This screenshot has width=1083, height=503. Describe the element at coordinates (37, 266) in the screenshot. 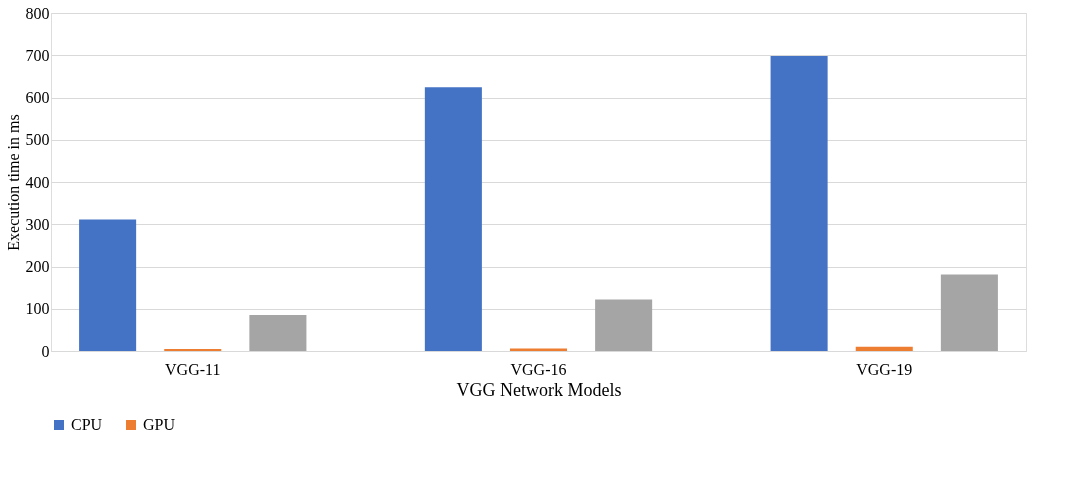

I see `y-tick-label: 200` at that location.